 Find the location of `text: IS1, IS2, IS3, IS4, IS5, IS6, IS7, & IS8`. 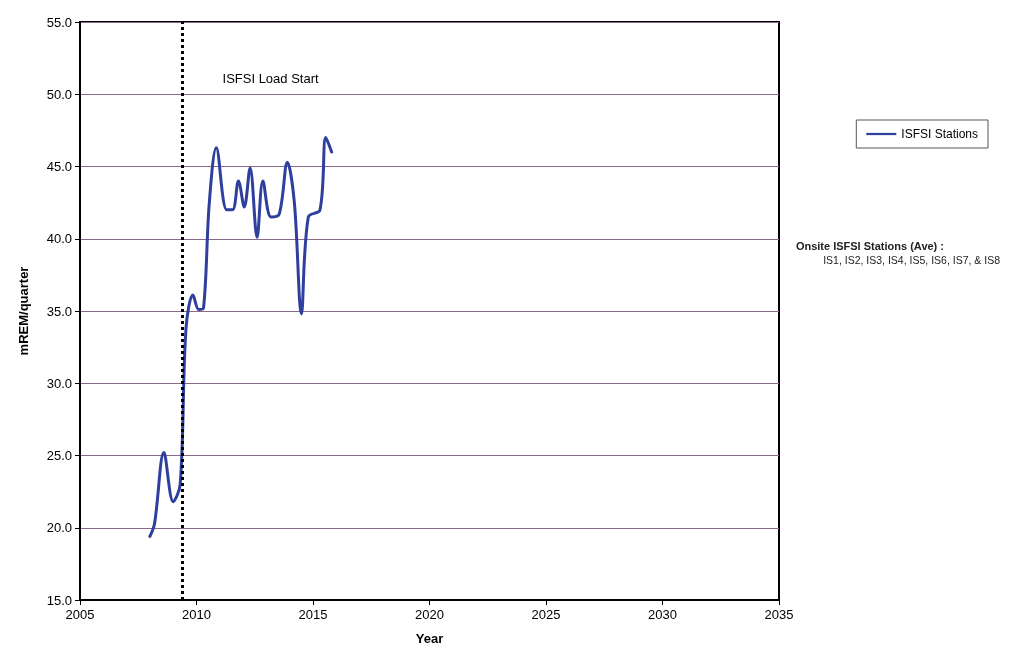

text: IS1, IS2, IS3, IS4, IS5, IS6, IS7, & IS8 is located at coordinates (912, 259).